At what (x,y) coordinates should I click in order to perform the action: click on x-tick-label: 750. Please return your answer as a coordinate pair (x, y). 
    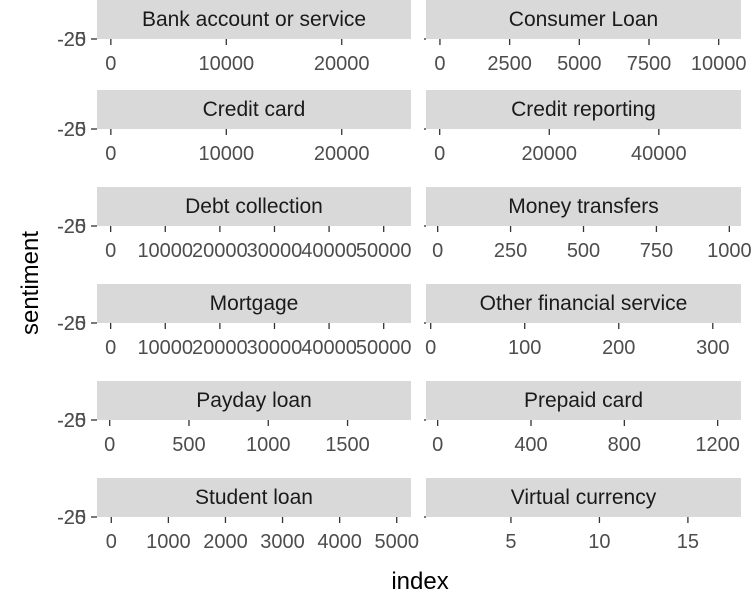
    Looking at the image, I should click on (656, 251).